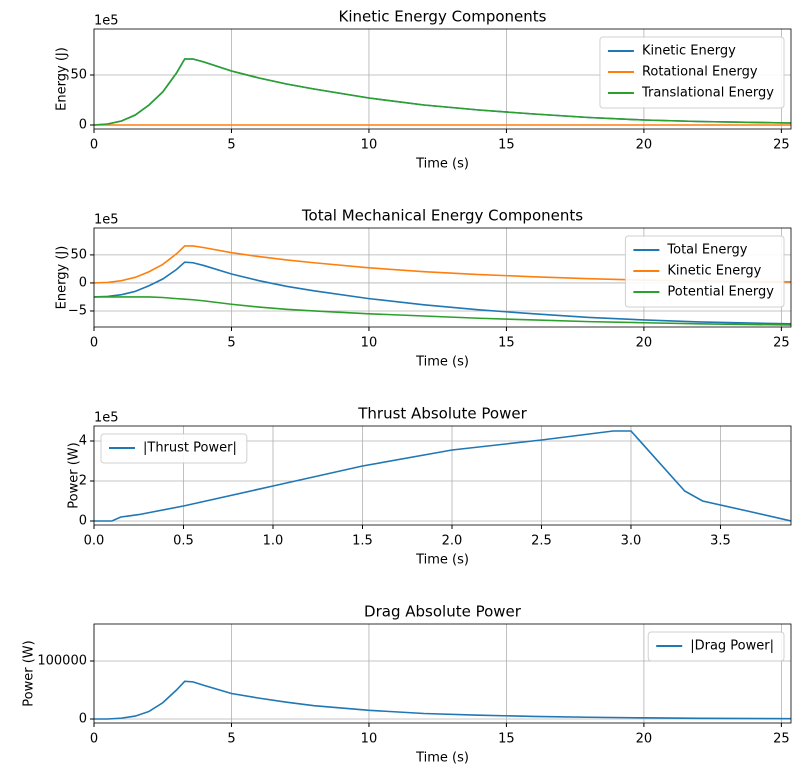 The image size is (801, 777). Describe the element at coordinates (720, 541) in the screenshot. I see `x-tick-label: 3.5` at that location.